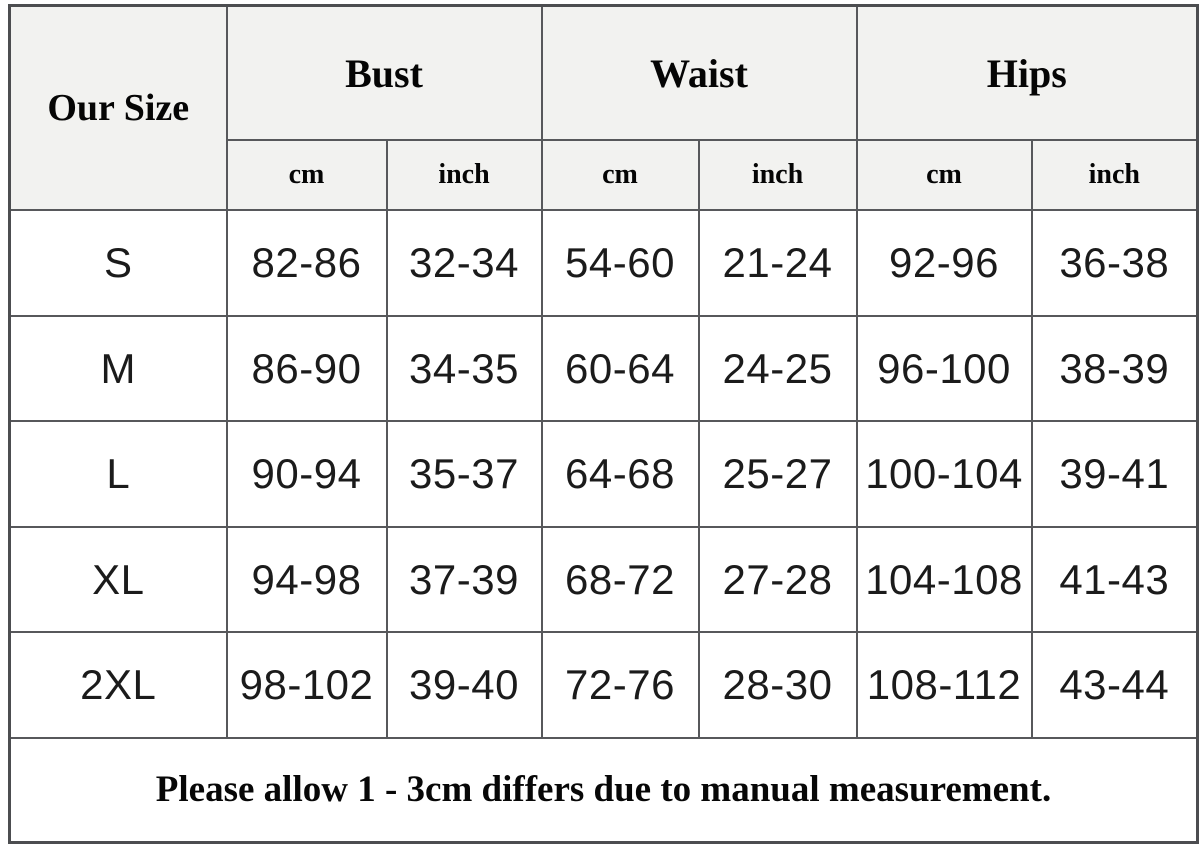 The image size is (1204, 850). Describe the element at coordinates (620, 579) in the screenshot. I see `value-cell: 68-72` at that location.